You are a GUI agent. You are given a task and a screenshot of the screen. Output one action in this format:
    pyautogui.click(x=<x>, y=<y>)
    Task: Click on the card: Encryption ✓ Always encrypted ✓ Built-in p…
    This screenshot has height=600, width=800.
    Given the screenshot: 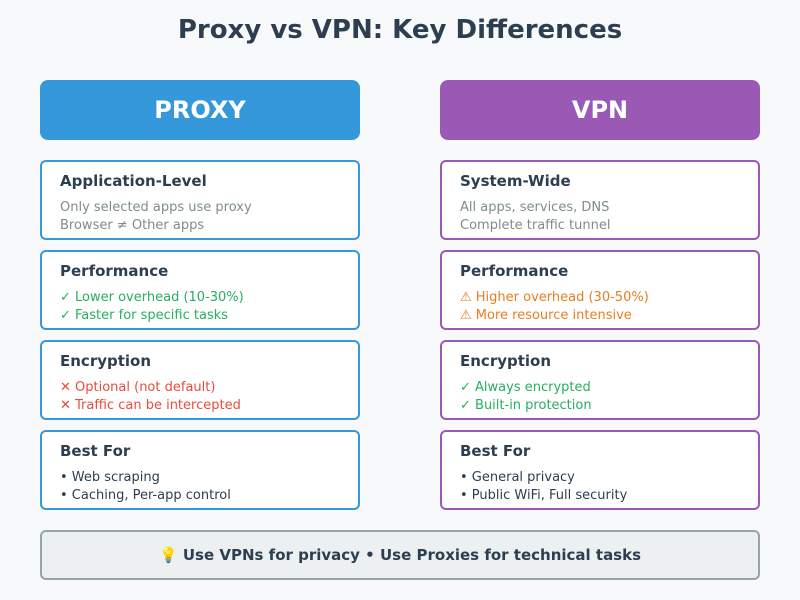 What is the action you would take?
    pyautogui.click(x=600, y=380)
    